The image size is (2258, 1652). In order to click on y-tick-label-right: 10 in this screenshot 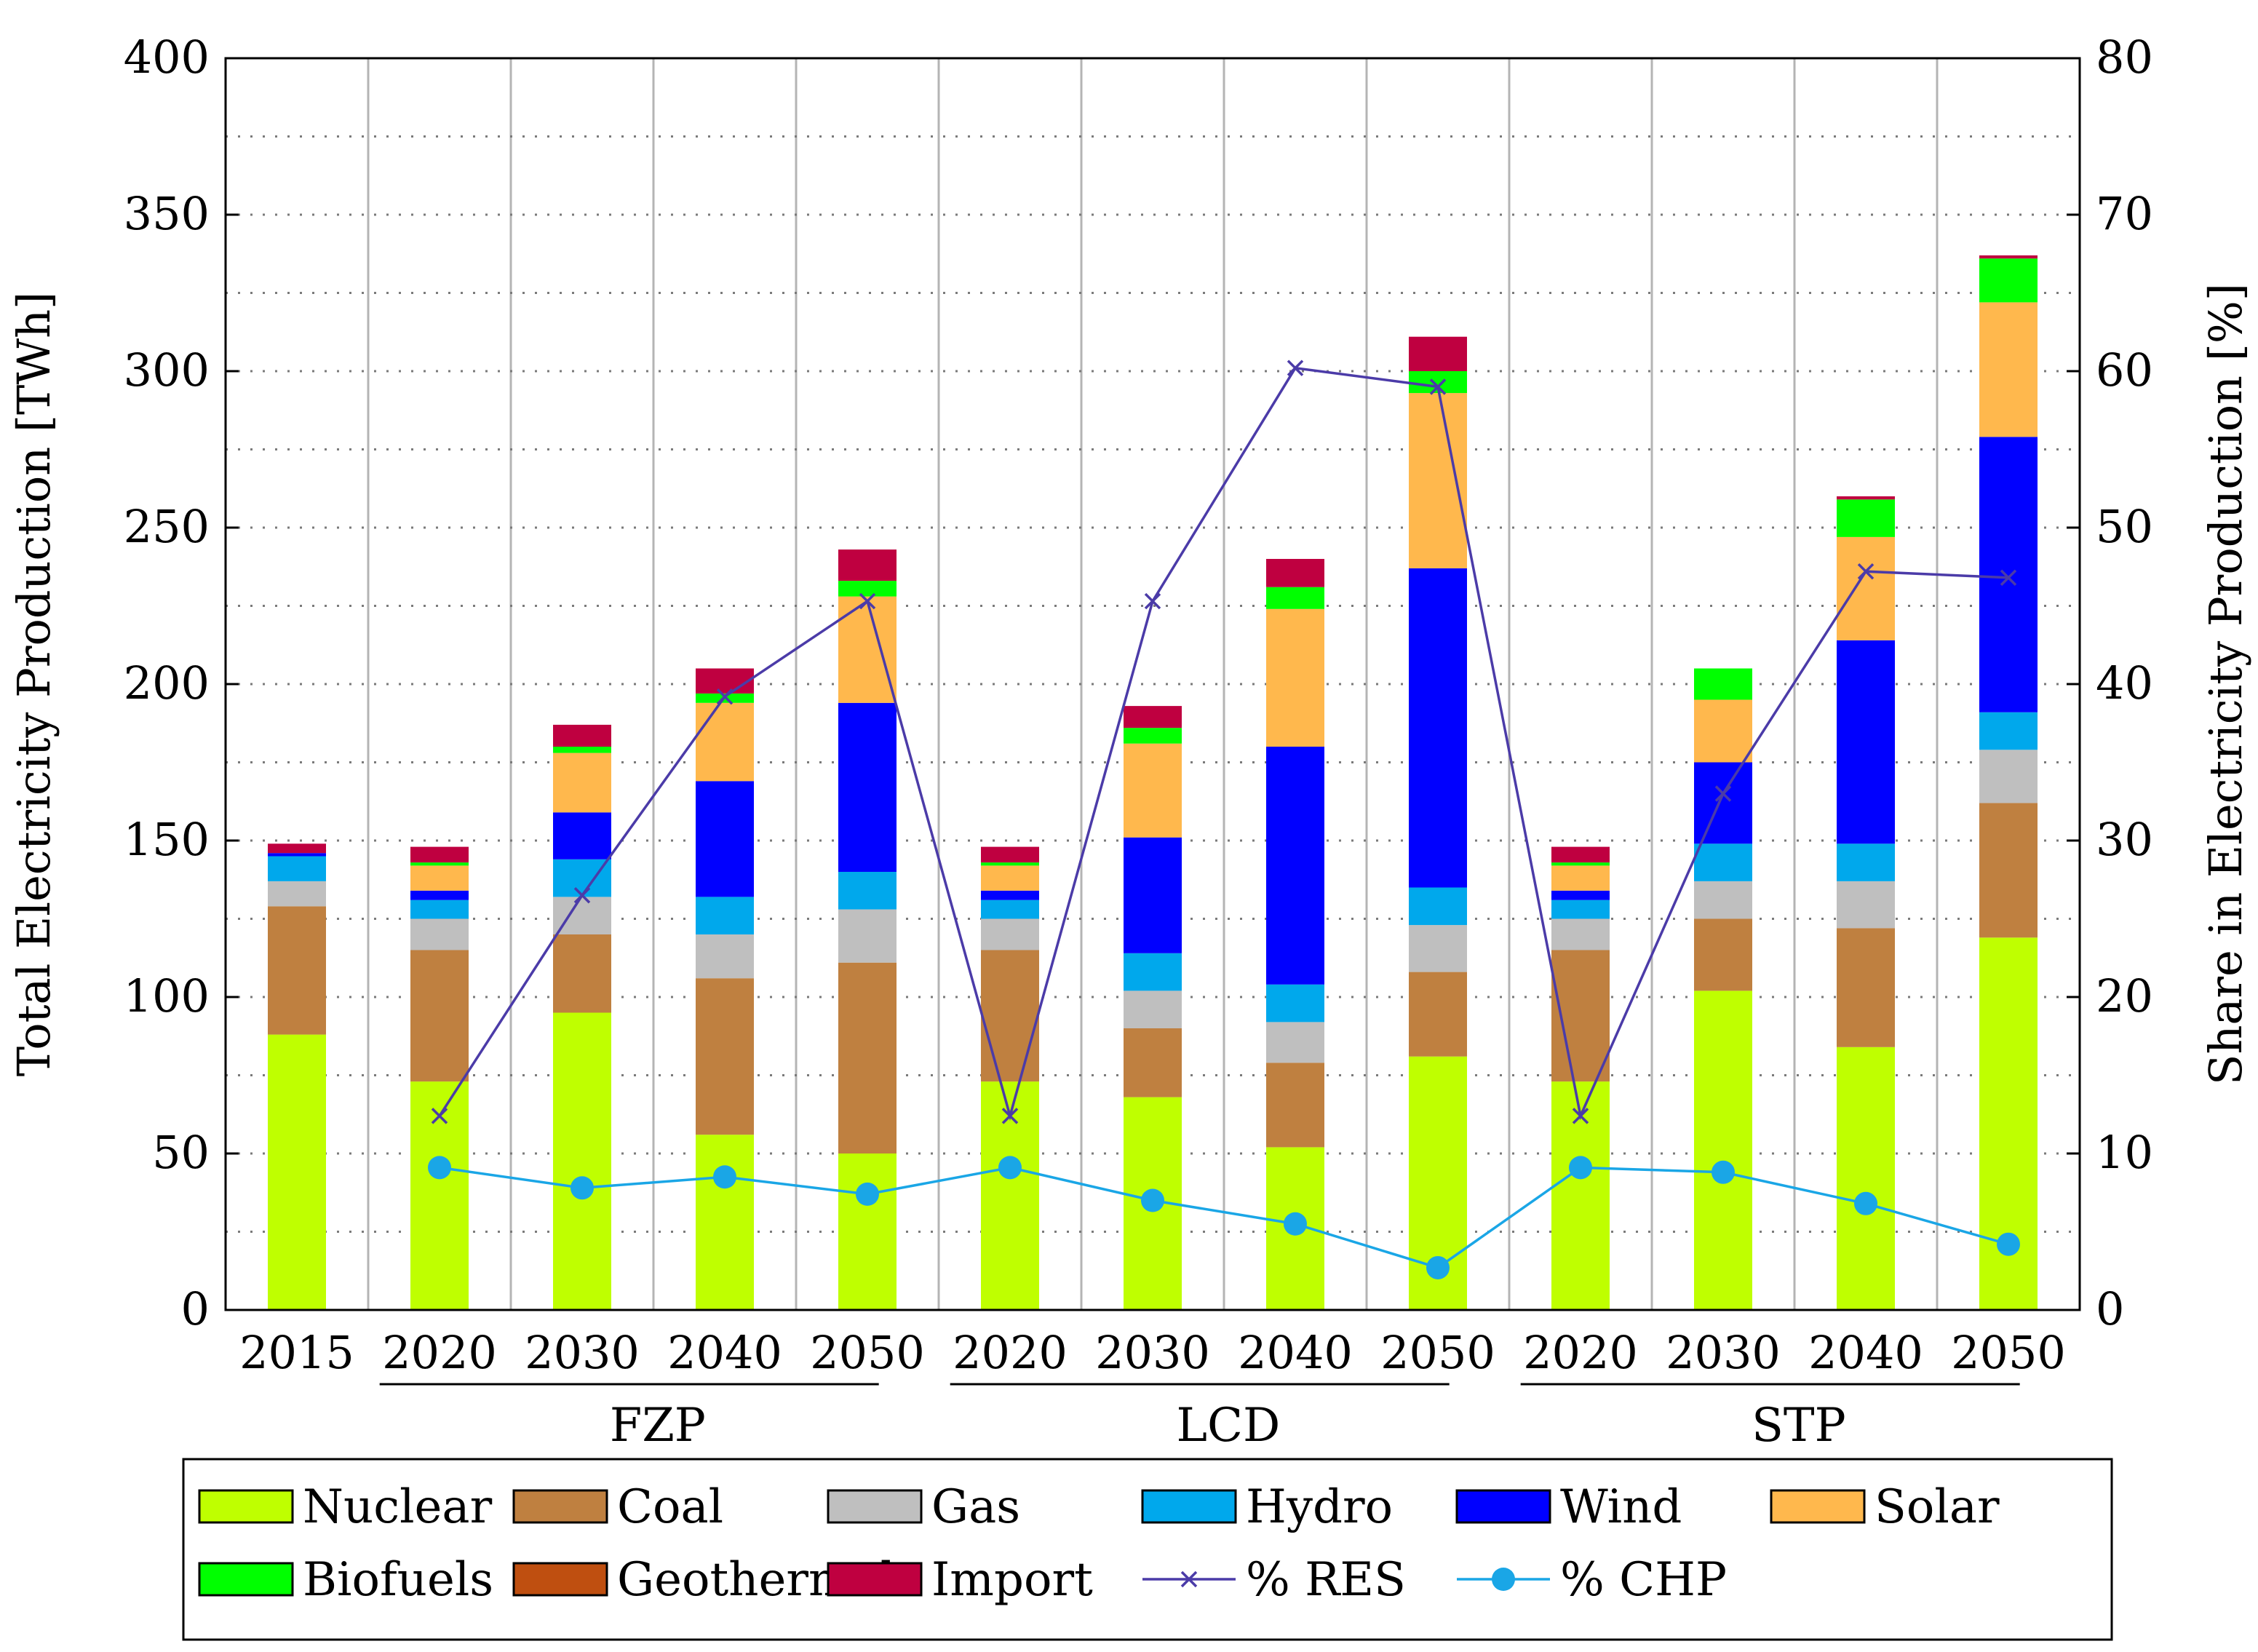, I will do `click(2124, 1152)`.